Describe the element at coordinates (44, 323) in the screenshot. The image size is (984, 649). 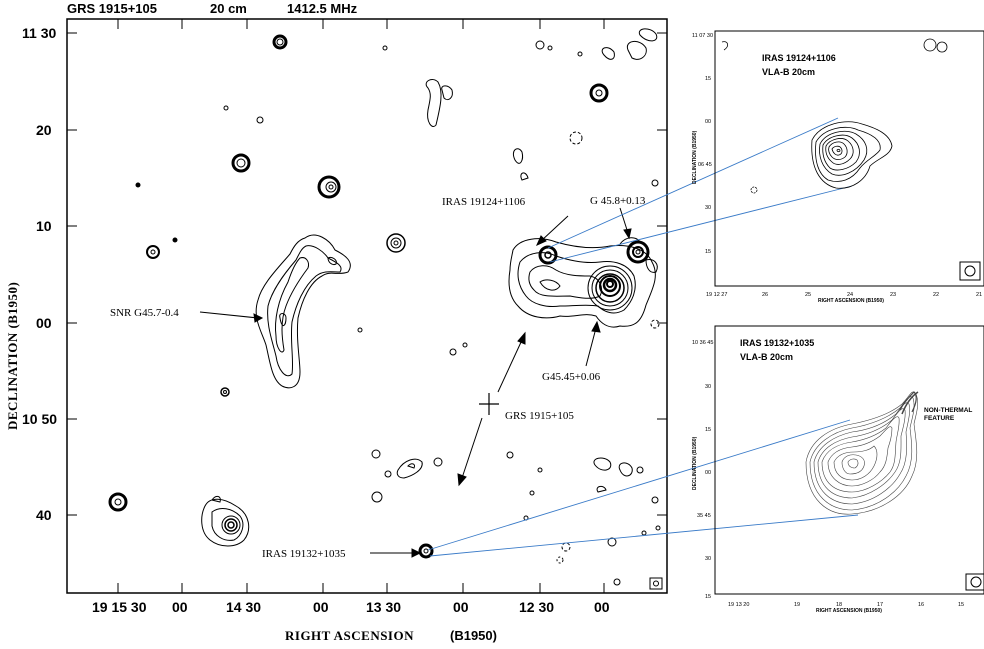
I see `y-tick-label: 00` at that location.